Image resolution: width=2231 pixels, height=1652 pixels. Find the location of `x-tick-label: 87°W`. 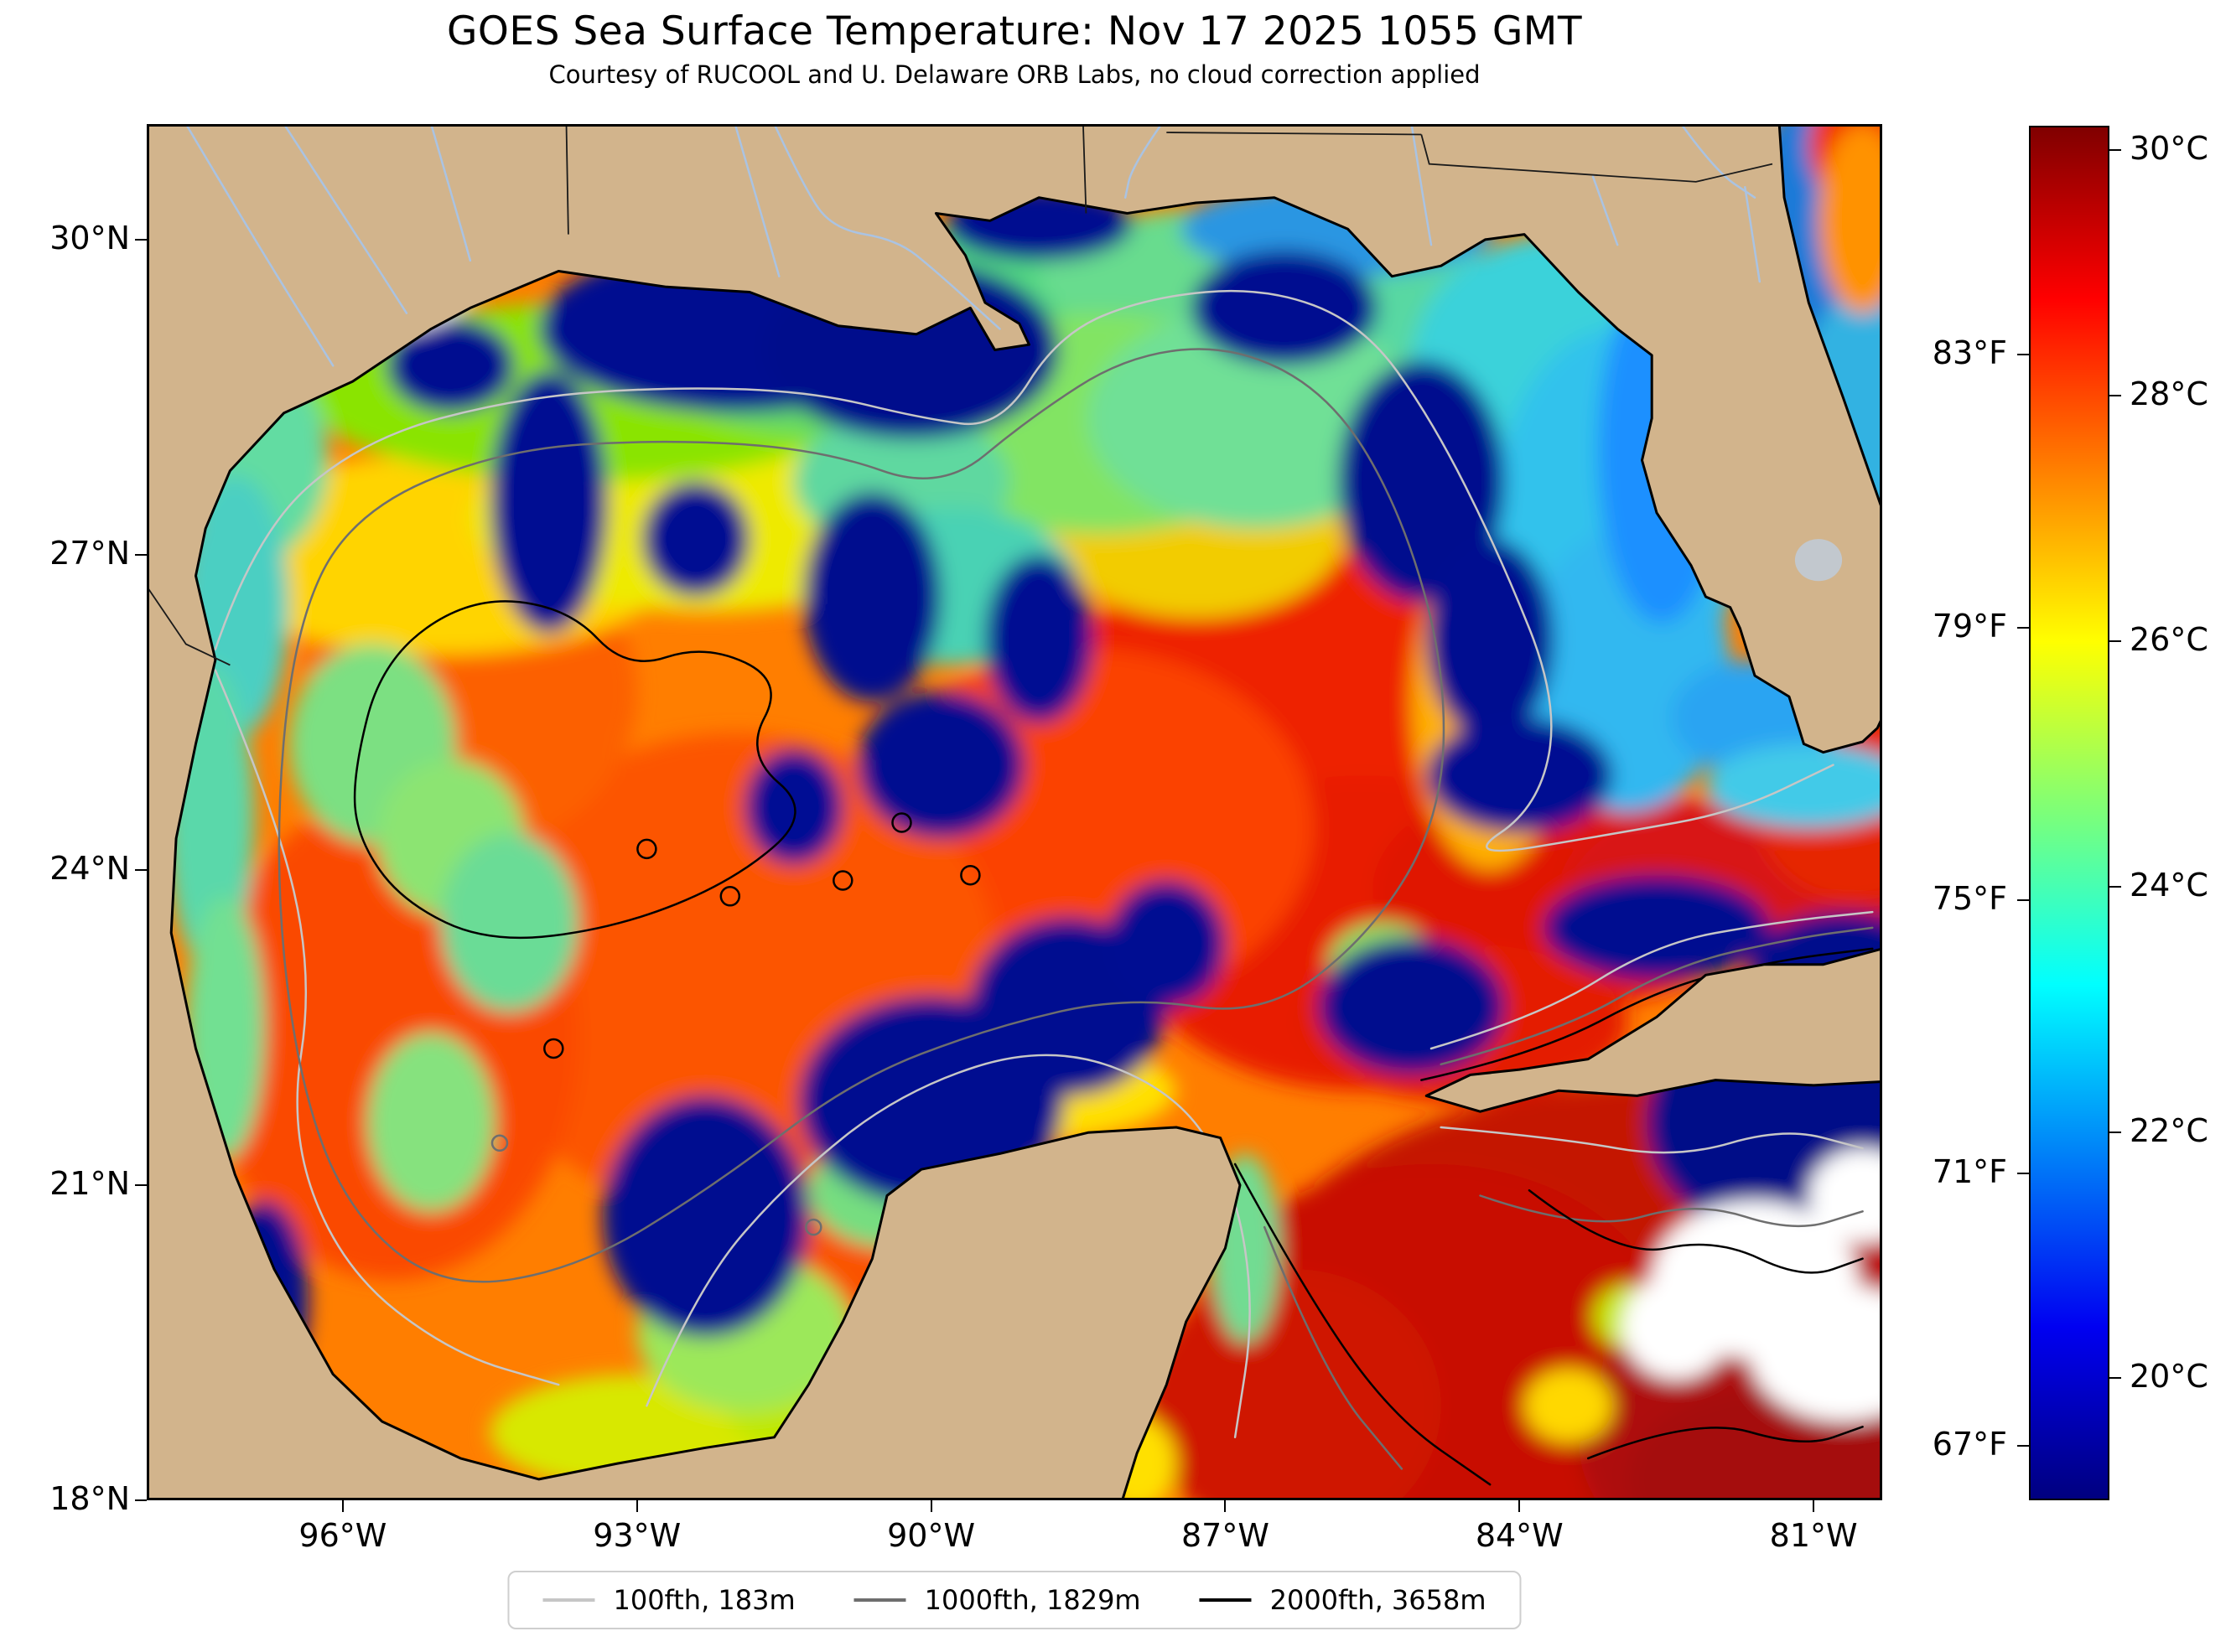

x-tick-label: 87°W is located at coordinates (1224, 1535).